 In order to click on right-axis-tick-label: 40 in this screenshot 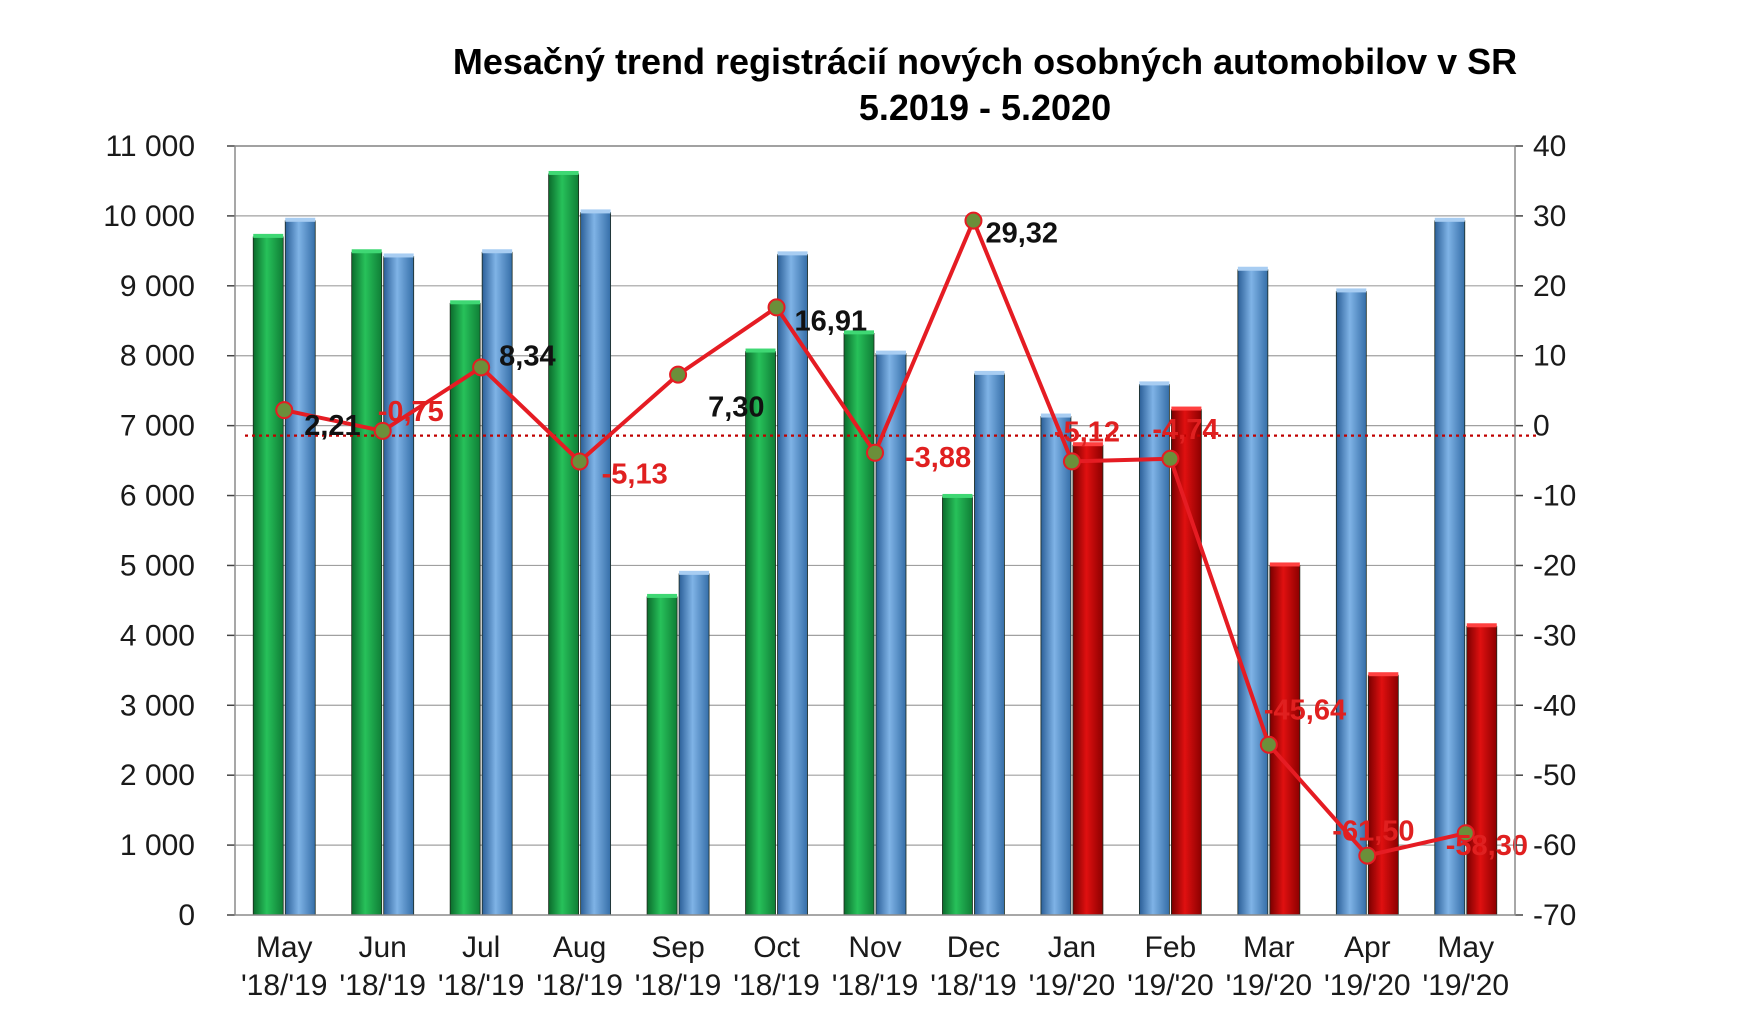, I will do `click(1549, 146)`.